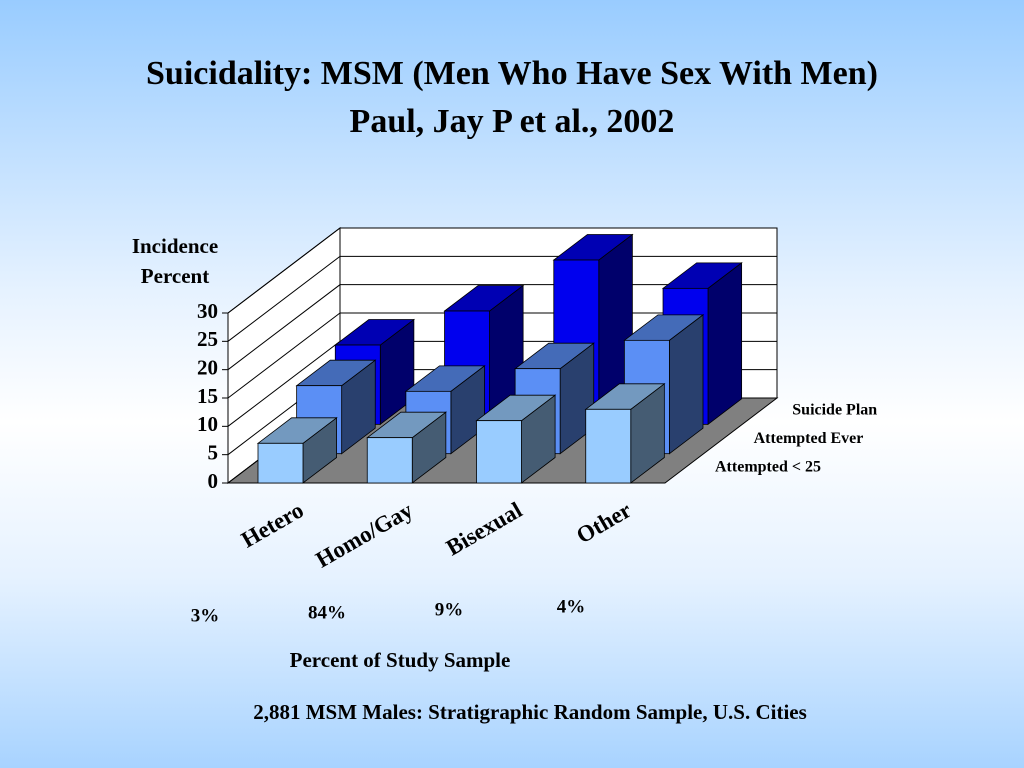 The image size is (1024, 768). Describe the element at coordinates (484, 528) in the screenshot. I see `x-tick-label: Bisexual` at that location.